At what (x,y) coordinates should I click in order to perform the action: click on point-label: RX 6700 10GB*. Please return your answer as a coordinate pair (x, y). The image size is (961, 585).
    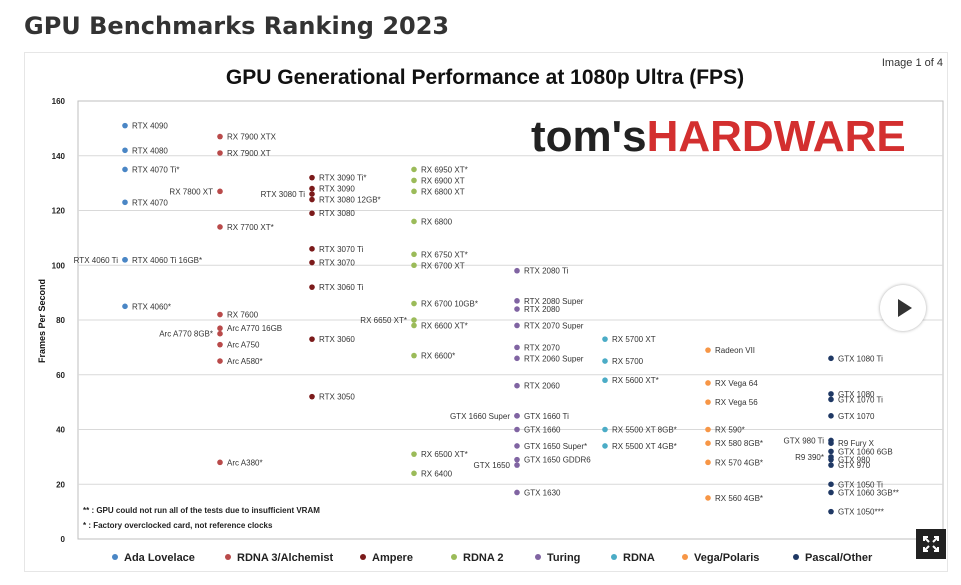
    Looking at the image, I should click on (449, 304).